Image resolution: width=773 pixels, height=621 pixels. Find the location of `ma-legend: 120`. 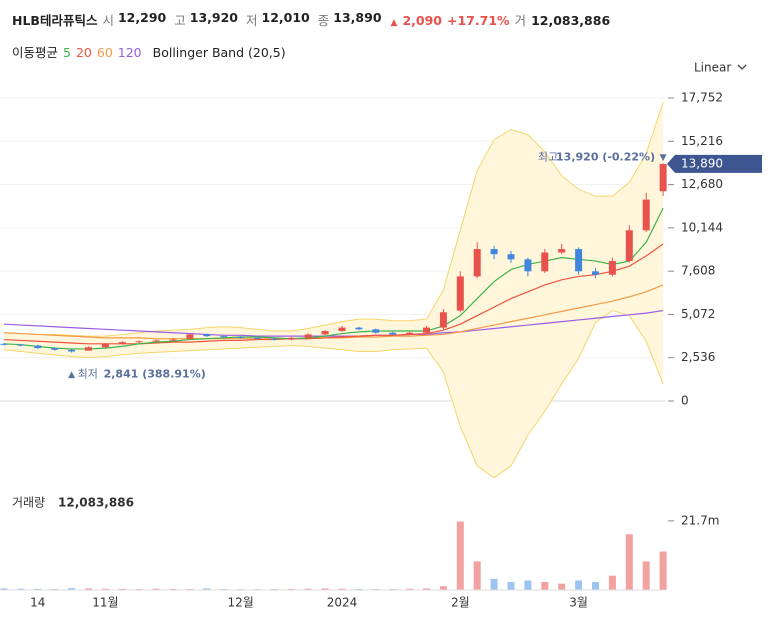

ma-legend: 120 is located at coordinates (129, 52).